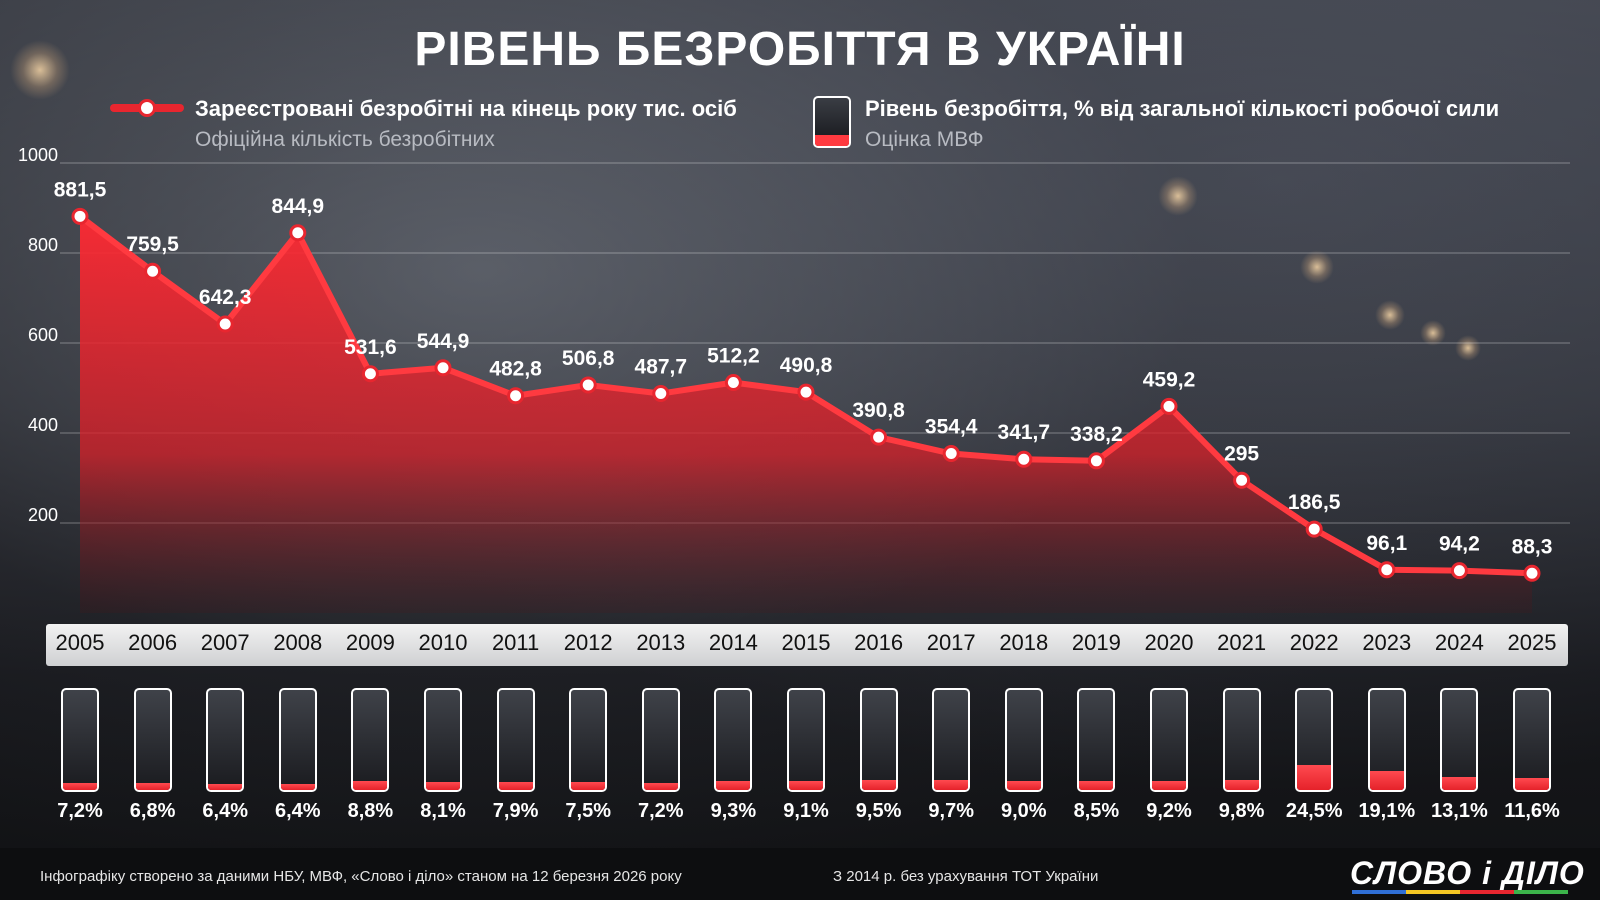  I want to click on territory-note: З 2014 р. без урахування ТОТ України, so click(966, 876).